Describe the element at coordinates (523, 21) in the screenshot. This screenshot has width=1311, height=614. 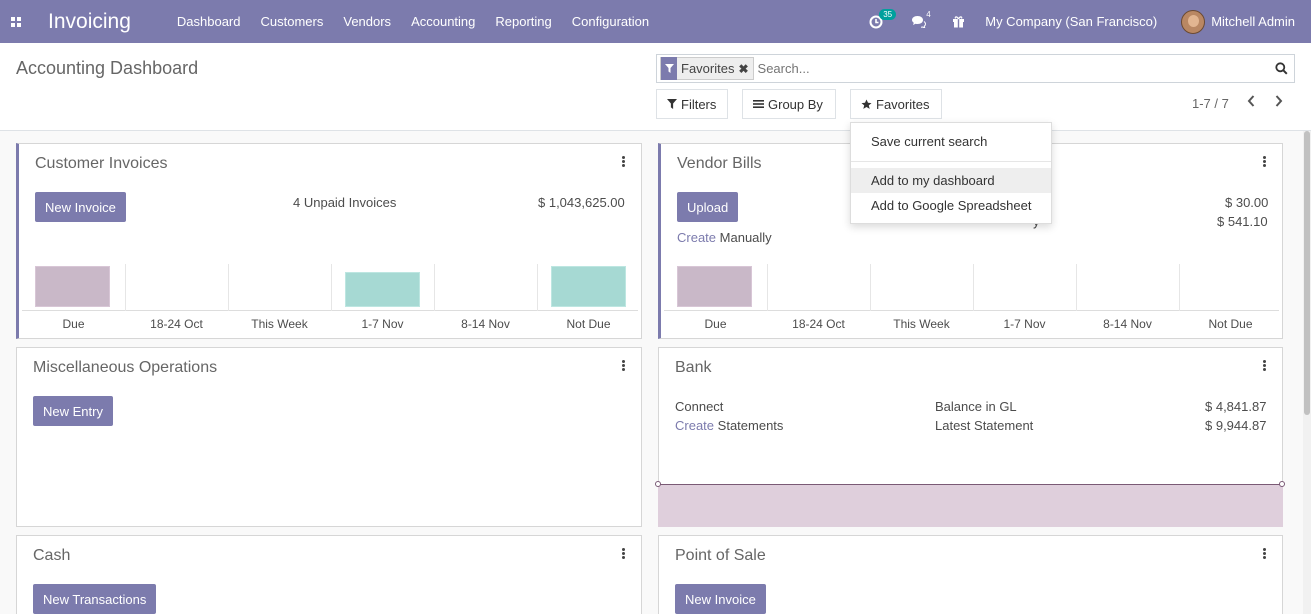
I see `menu-reporting: Reporting` at that location.